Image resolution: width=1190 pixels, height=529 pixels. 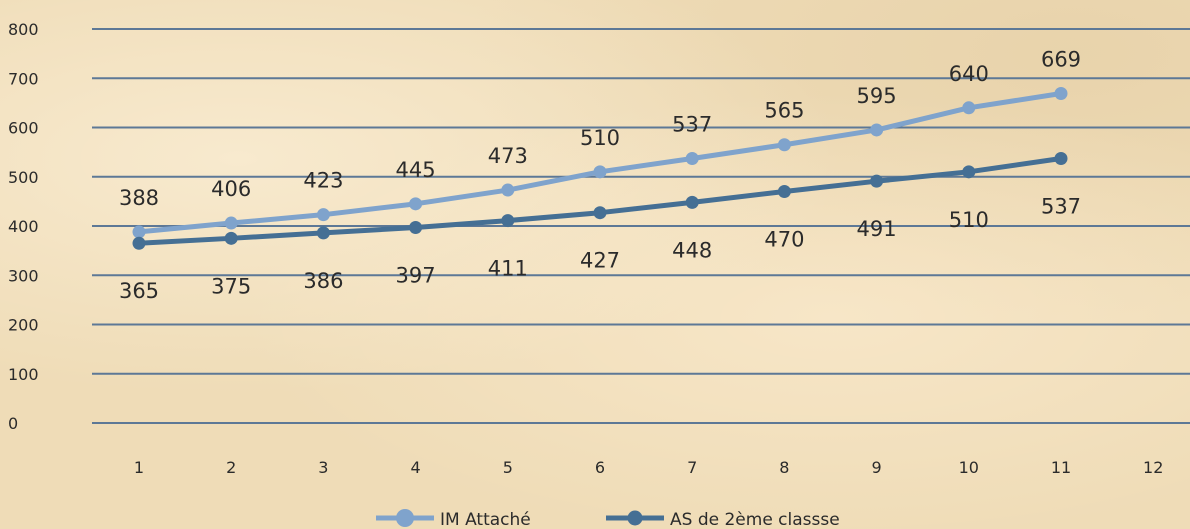 What do you see at coordinates (784, 111) in the screenshot?
I see `data-label: 565` at bounding box center [784, 111].